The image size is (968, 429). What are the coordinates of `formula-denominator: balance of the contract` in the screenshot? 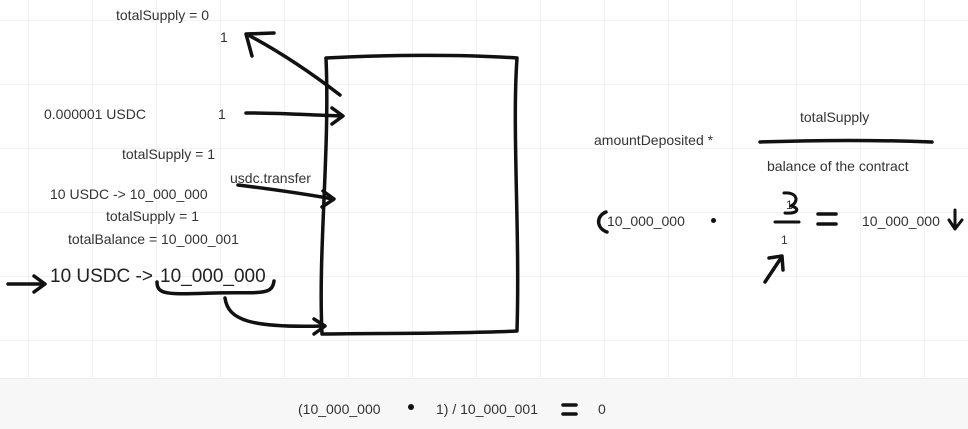 It's located at (838, 166).